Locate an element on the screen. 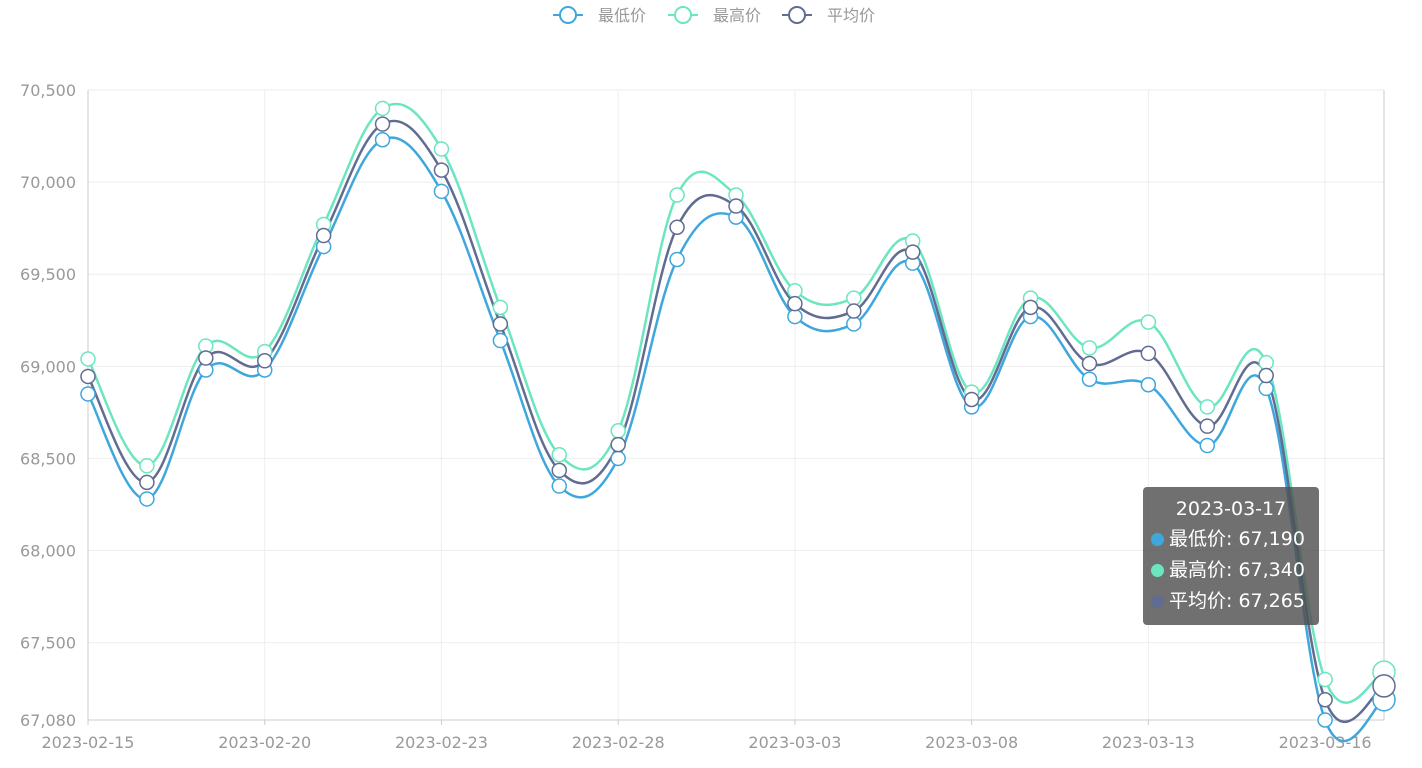 The image size is (1422, 768). tooltip-title: 2023-03-17 is located at coordinates (1231, 509).